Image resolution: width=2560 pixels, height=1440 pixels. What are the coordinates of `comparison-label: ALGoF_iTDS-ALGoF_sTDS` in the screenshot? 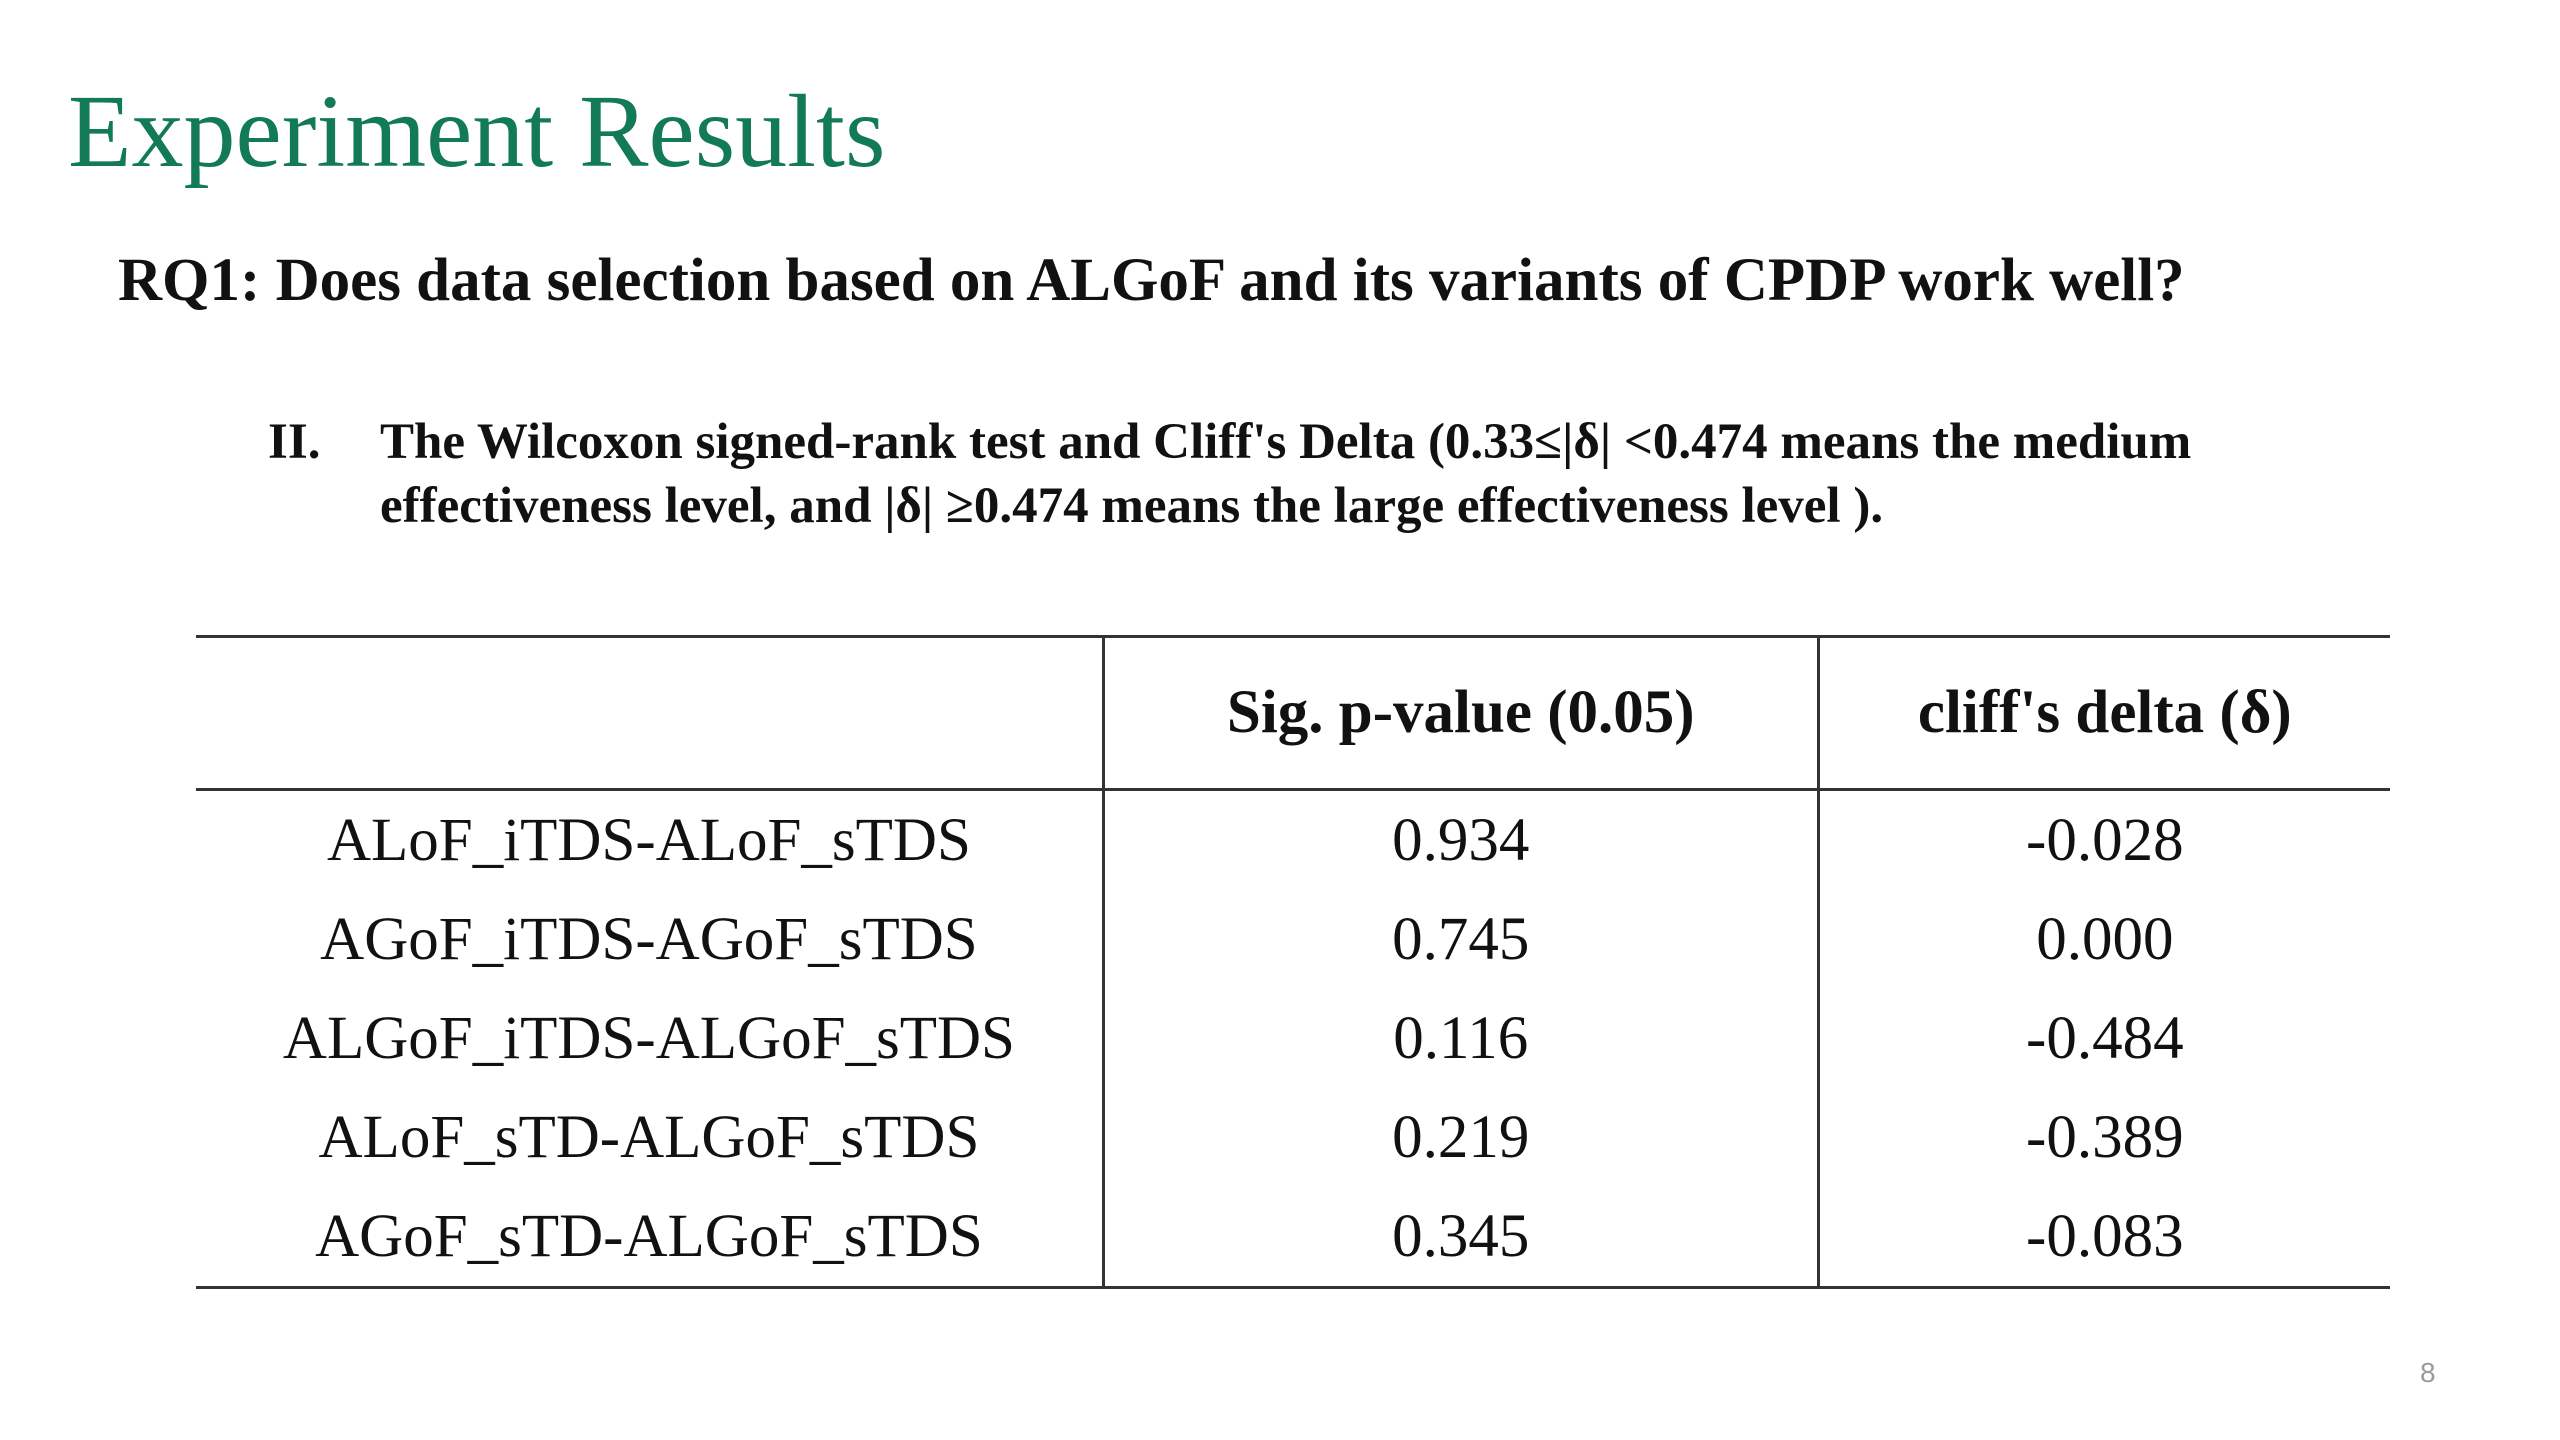 It's located at (648, 1038).